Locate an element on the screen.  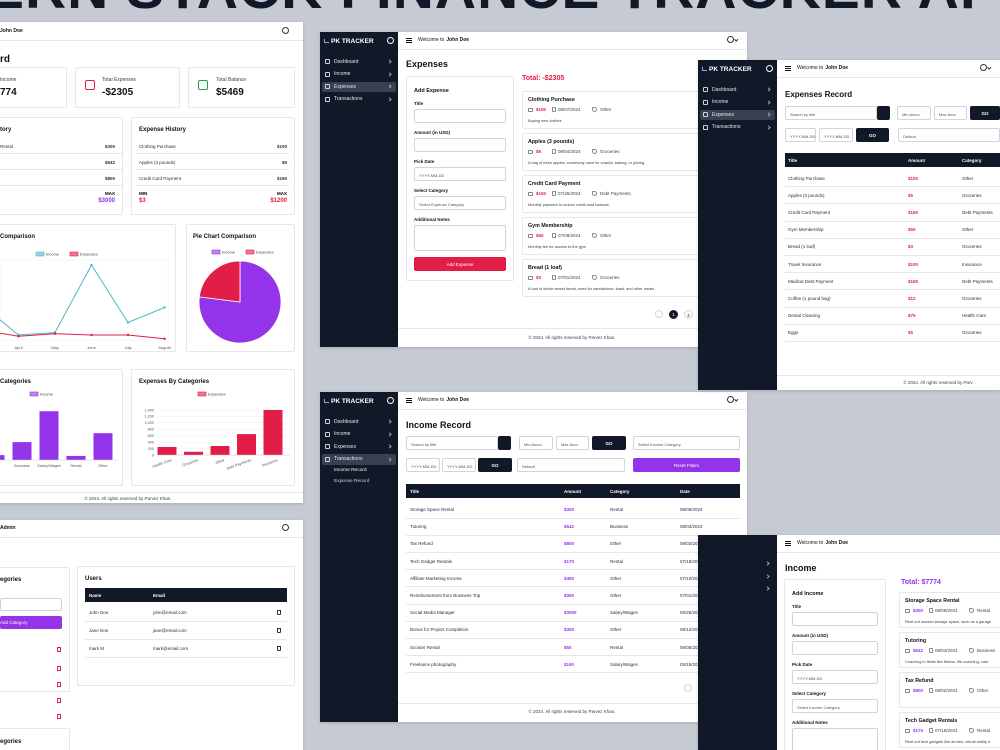
category-select: Select Income Category is located at coordinates (686, 443).